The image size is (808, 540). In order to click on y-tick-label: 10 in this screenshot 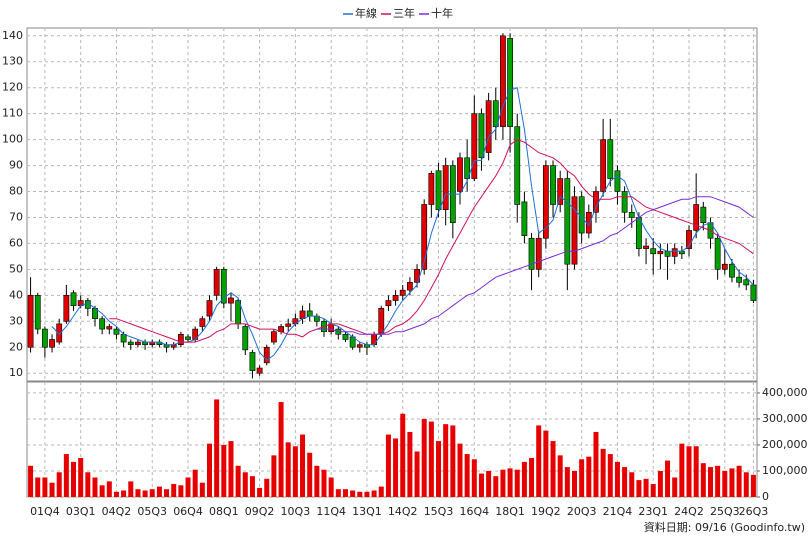, I will do `click(16, 372)`.